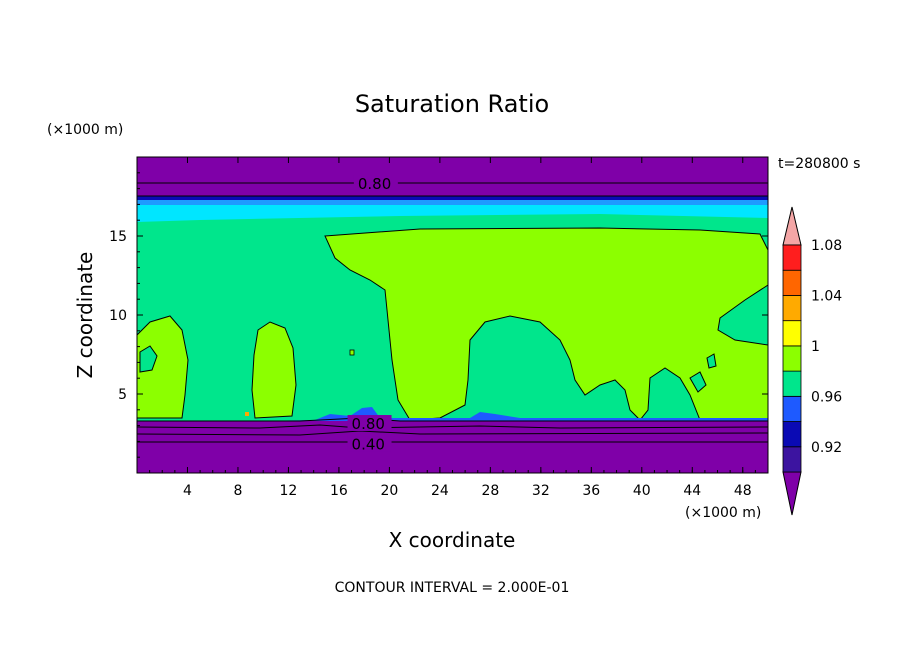  Describe the element at coordinates (826, 397) in the screenshot. I see `colorbar-label: 0.96` at that location.